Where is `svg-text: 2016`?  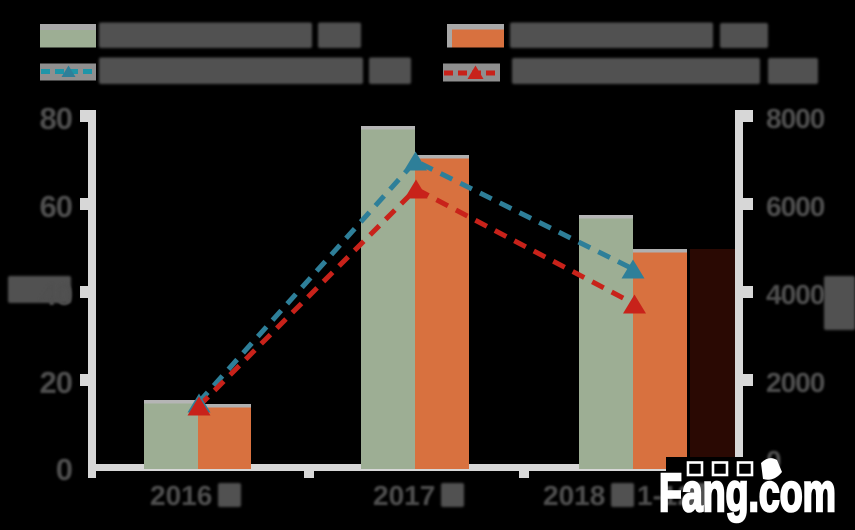
svg-text: 2016 is located at coordinates (181, 495).